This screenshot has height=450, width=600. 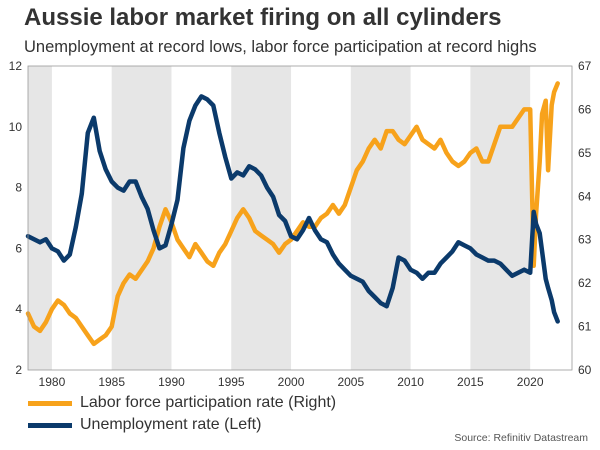 What do you see at coordinates (585, 196) in the screenshot?
I see `right-tick-label: 64` at bounding box center [585, 196].